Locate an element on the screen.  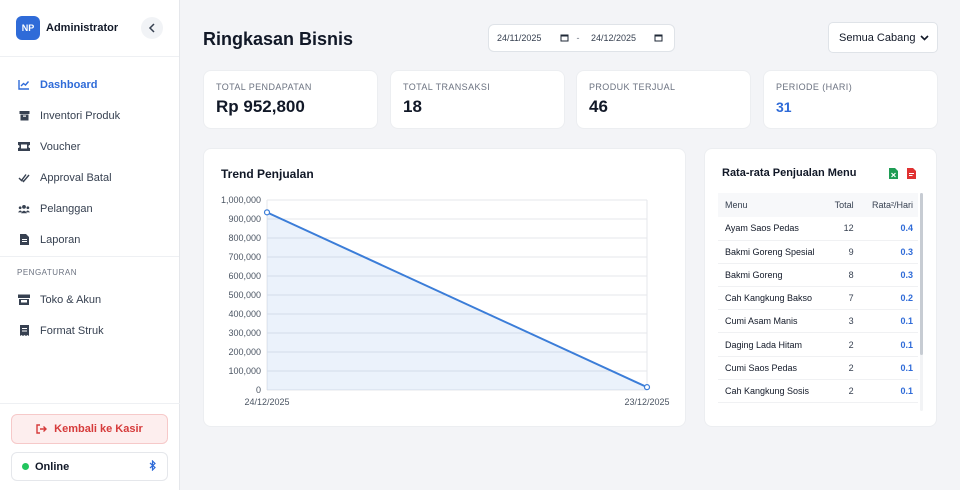
table-scrollbar is located at coordinates (921, 302).